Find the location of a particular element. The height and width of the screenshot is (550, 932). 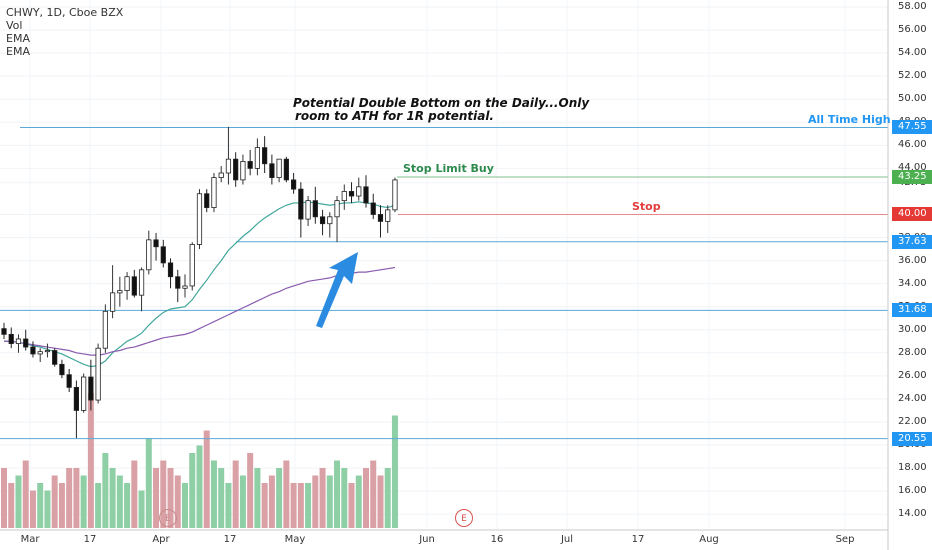

price-tag: 37.63 is located at coordinates (912, 241).